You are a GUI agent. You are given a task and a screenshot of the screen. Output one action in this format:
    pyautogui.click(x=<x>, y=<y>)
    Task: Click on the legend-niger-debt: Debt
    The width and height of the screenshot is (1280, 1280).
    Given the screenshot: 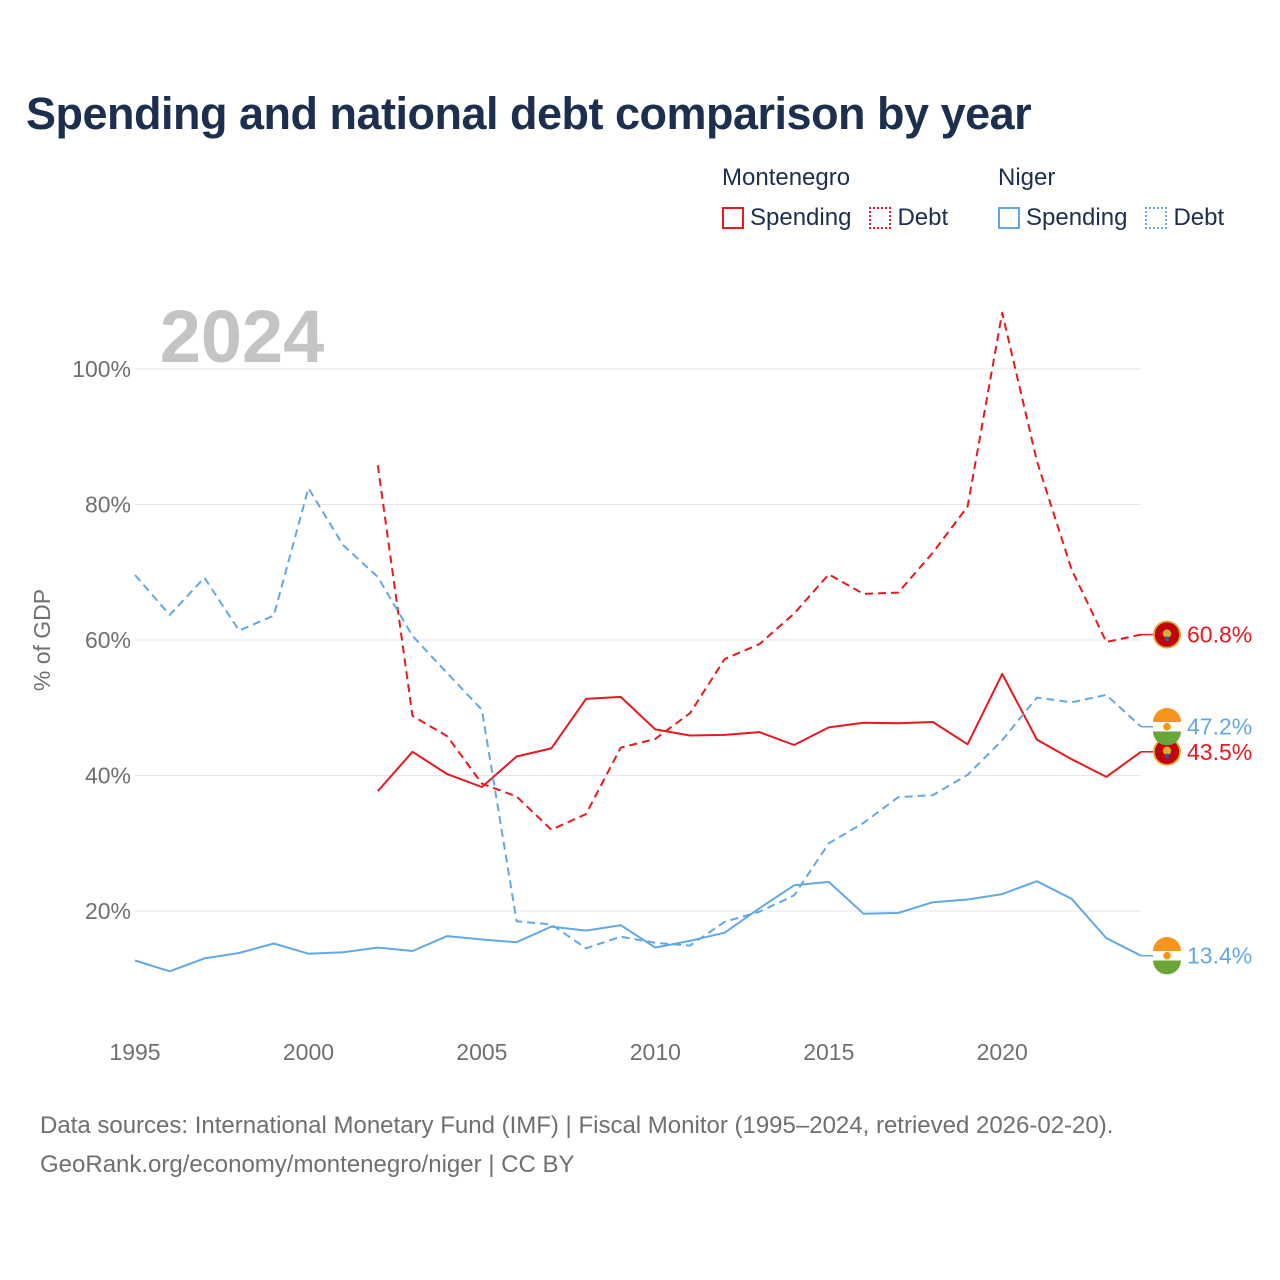 What is the action you would take?
    pyautogui.click(x=1184, y=218)
    